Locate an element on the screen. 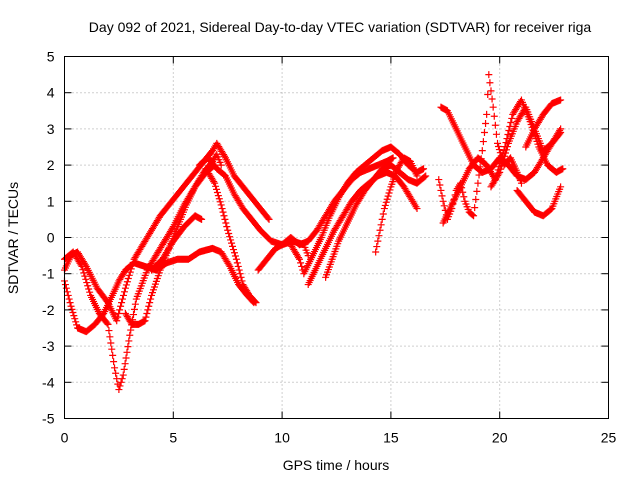 This screenshot has height=480, width=640. x-tick-label: 20 is located at coordinates (500, 438).